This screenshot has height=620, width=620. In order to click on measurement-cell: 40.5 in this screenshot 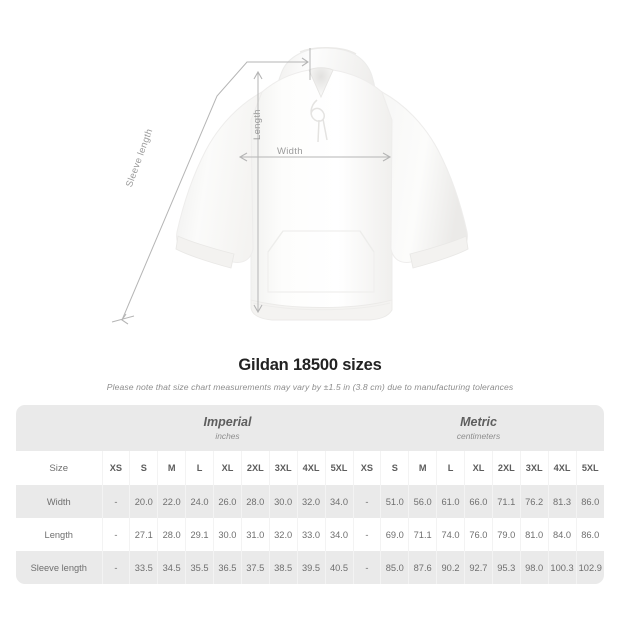, I will do `click(339, 567)`.